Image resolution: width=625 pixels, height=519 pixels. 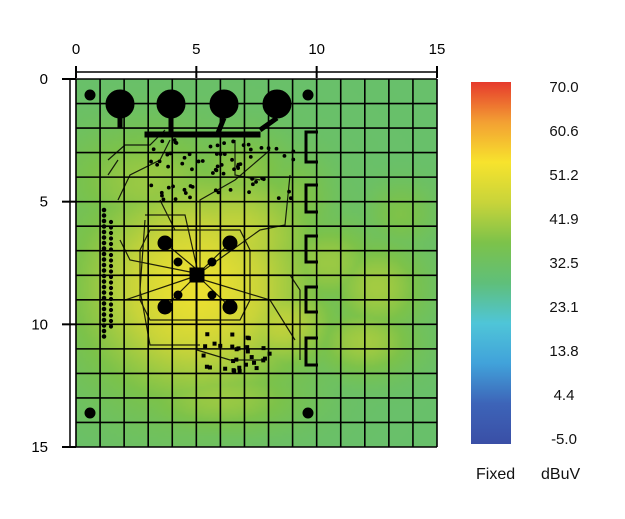 What do you see at coordinates (564, 219) in the screenshot?
I see `colorbar-tick-label: 41.9` at bounding box center [564, 219].